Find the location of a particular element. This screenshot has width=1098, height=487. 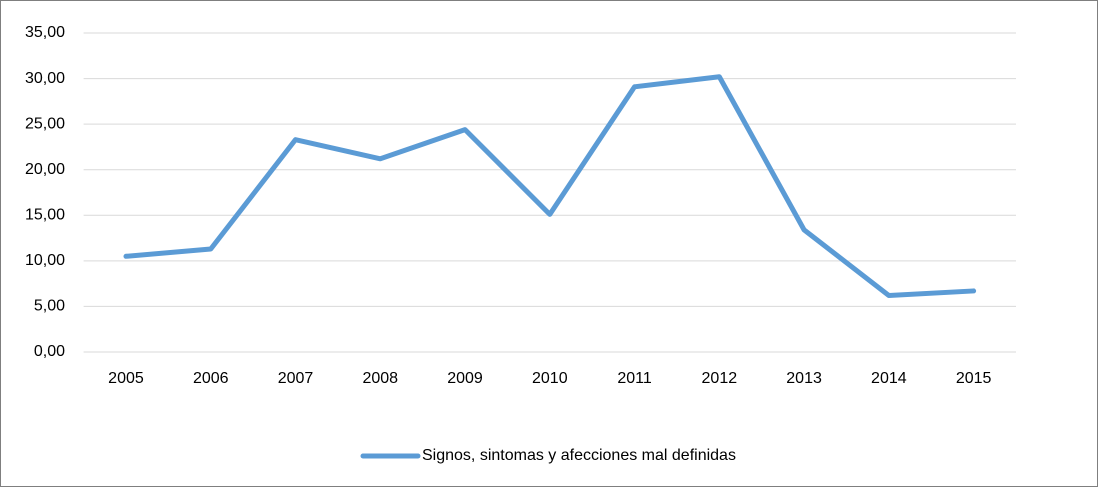

x-tick-label: 2009 is located at coordinates (465, 378).